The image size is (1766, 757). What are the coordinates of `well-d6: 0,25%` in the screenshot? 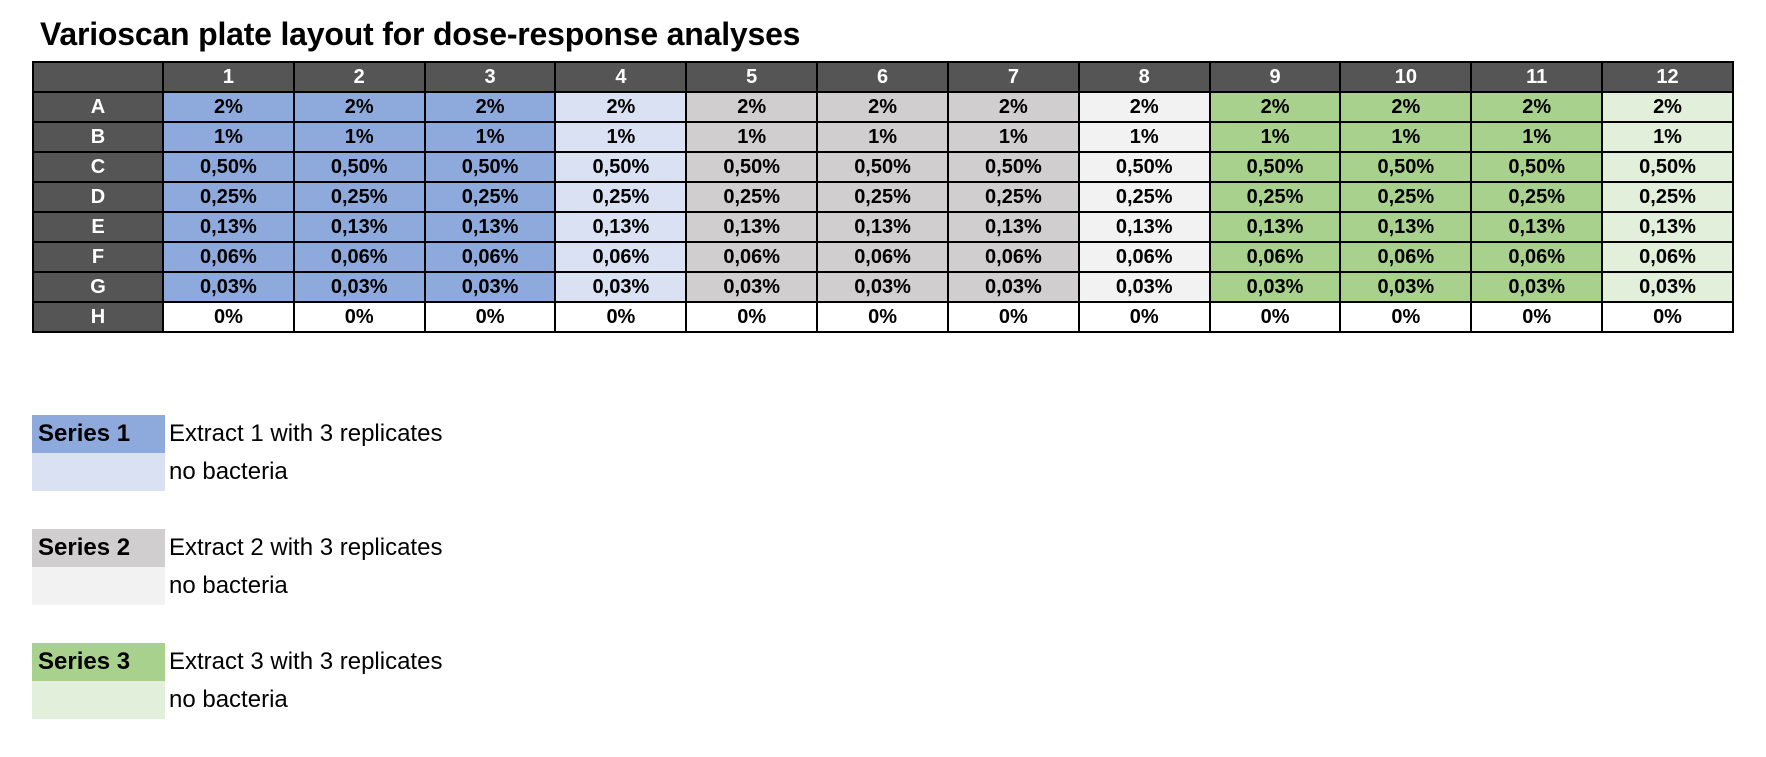 It's located at (882, 197).